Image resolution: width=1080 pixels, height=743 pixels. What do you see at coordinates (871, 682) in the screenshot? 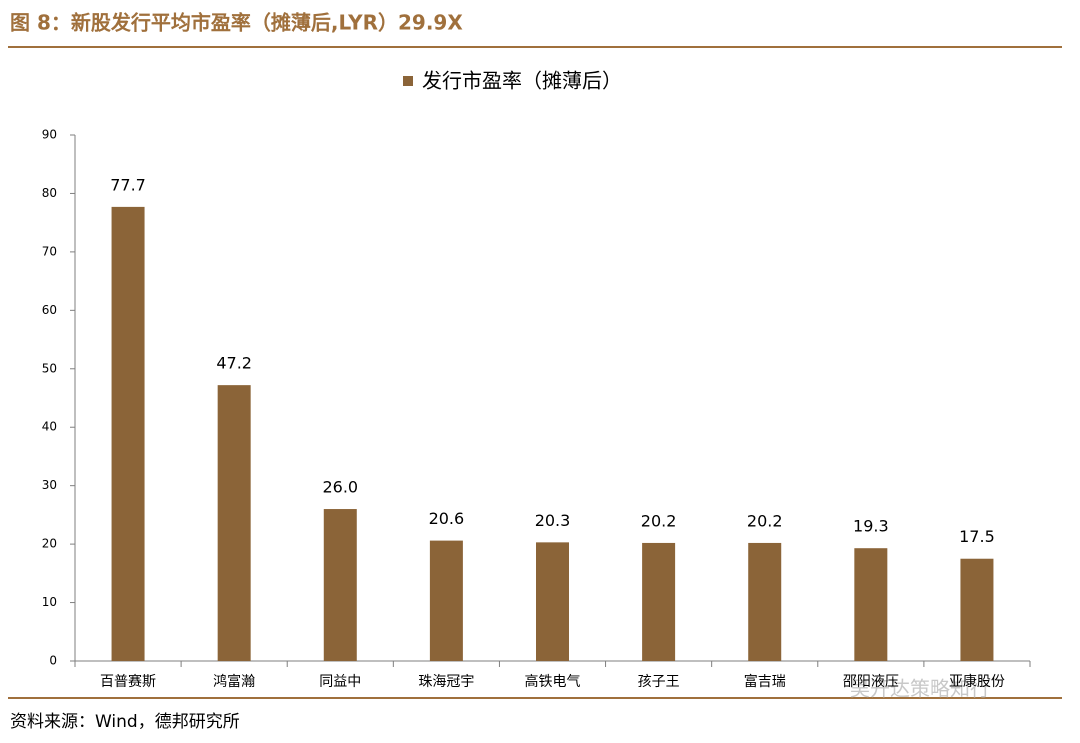
I see `x-tick-label: 邵阳液压` at bounding box center [871, 682].